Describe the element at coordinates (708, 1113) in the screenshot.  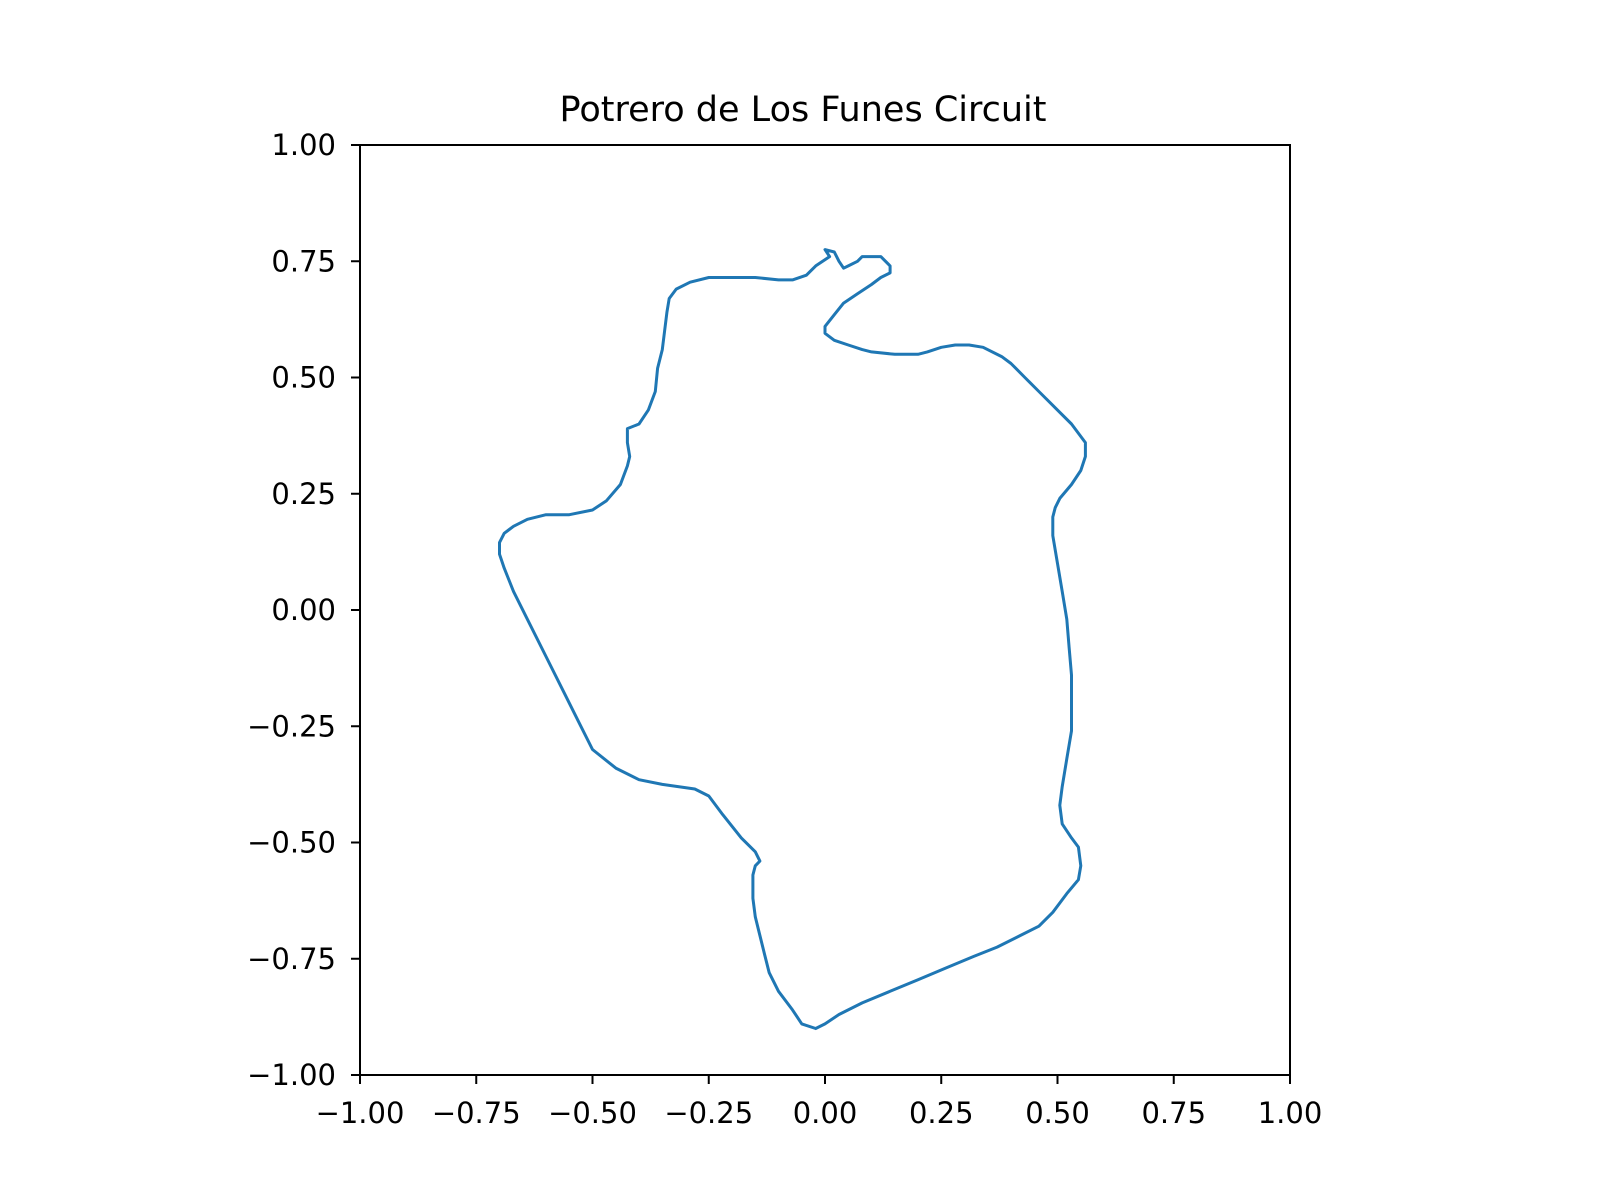
I see `x-tick-label: −0.25` at that location.